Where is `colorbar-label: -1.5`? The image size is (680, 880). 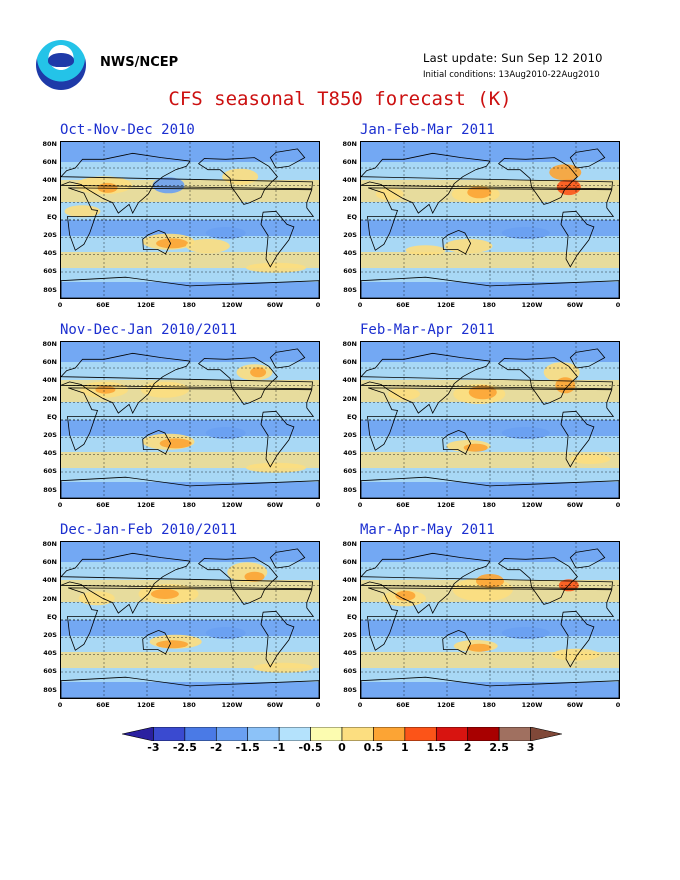
colorbar-label: -1.5 is located at coordinates (247, 747).